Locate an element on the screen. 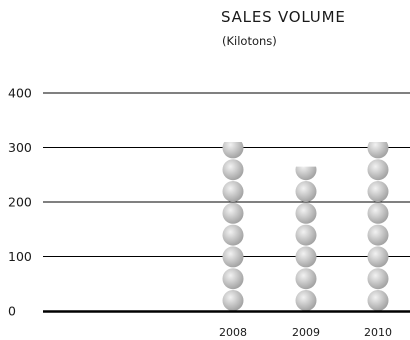 The height and width of the screenshot is (340, 410). chart-subtitle: (Kilotons) is located at coordinates (249, 41).